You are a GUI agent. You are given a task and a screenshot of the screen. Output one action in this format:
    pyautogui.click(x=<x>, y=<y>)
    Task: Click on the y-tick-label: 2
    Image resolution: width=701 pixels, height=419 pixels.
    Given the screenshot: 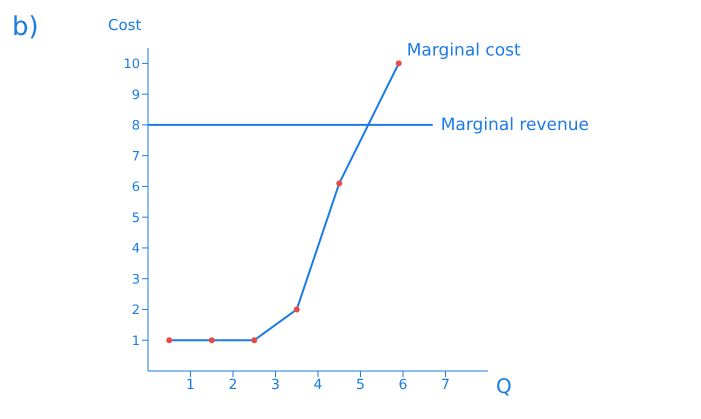 What is the action you would take?
    pyautogui.click(x=136, y=310)
    